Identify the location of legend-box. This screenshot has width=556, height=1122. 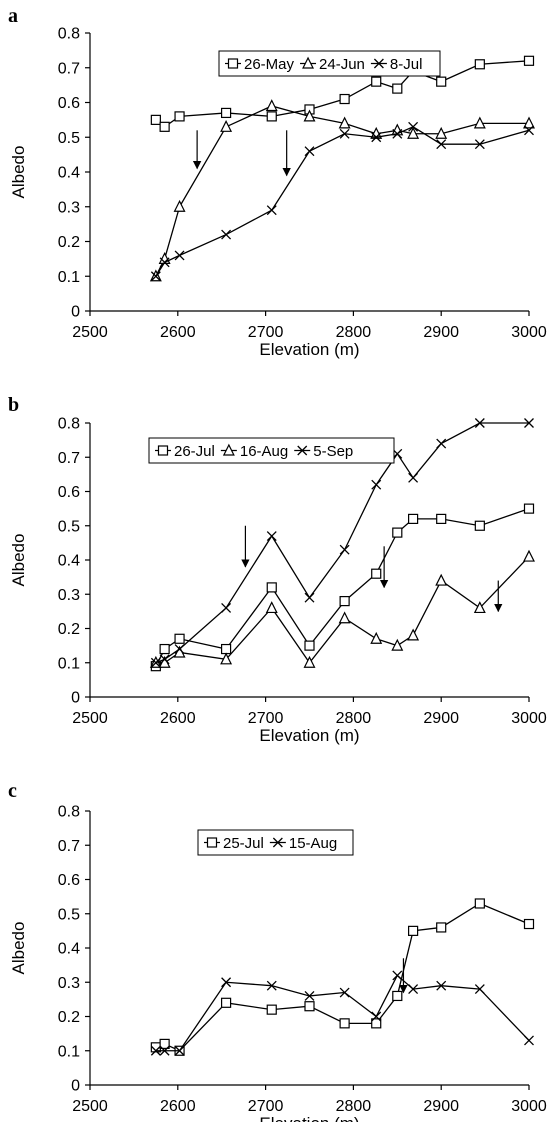
(271, 450).